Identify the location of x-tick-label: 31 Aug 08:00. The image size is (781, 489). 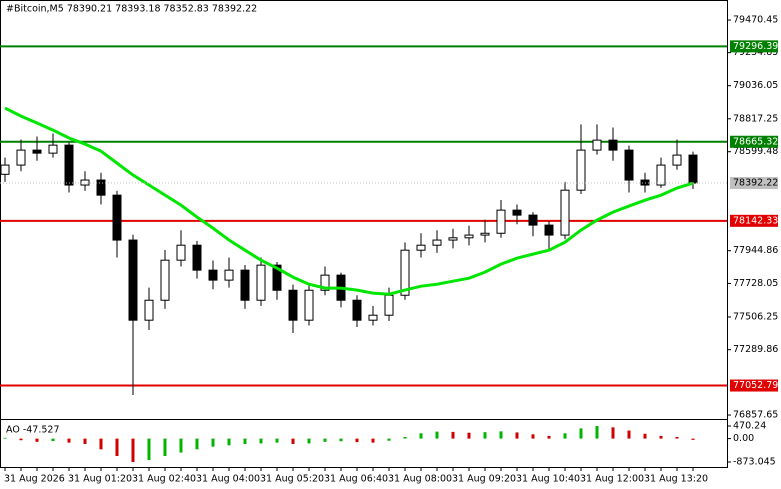
(420, 479).